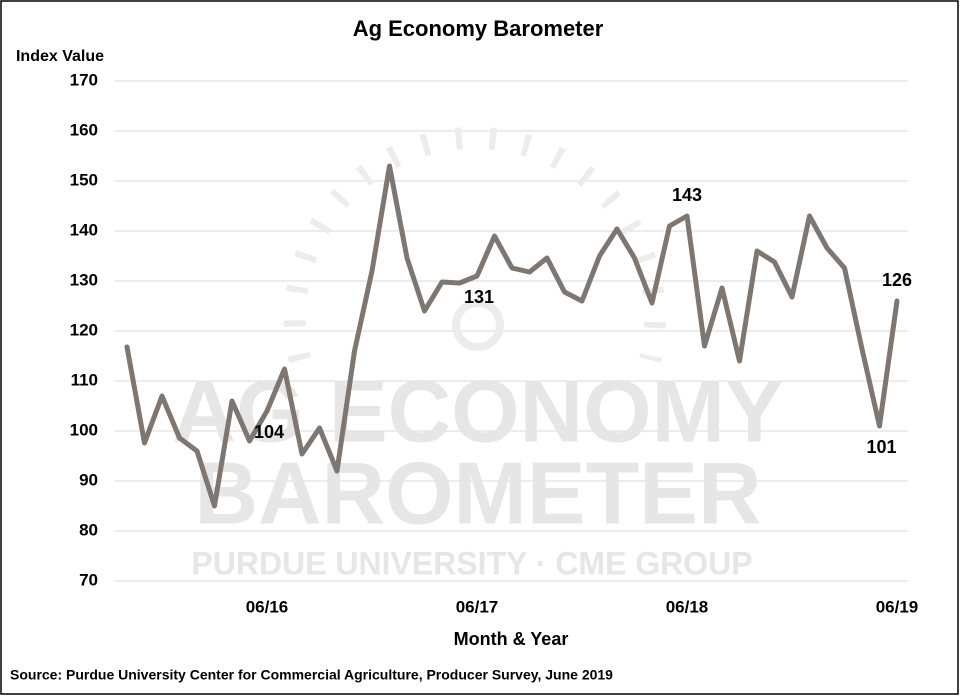 Image resolution: width=960 pixels, height=696 pixels. What do you see at coordinates (478, 325) in the screenshot?
I see `watermark-hub` at bounding box center [478, 325].